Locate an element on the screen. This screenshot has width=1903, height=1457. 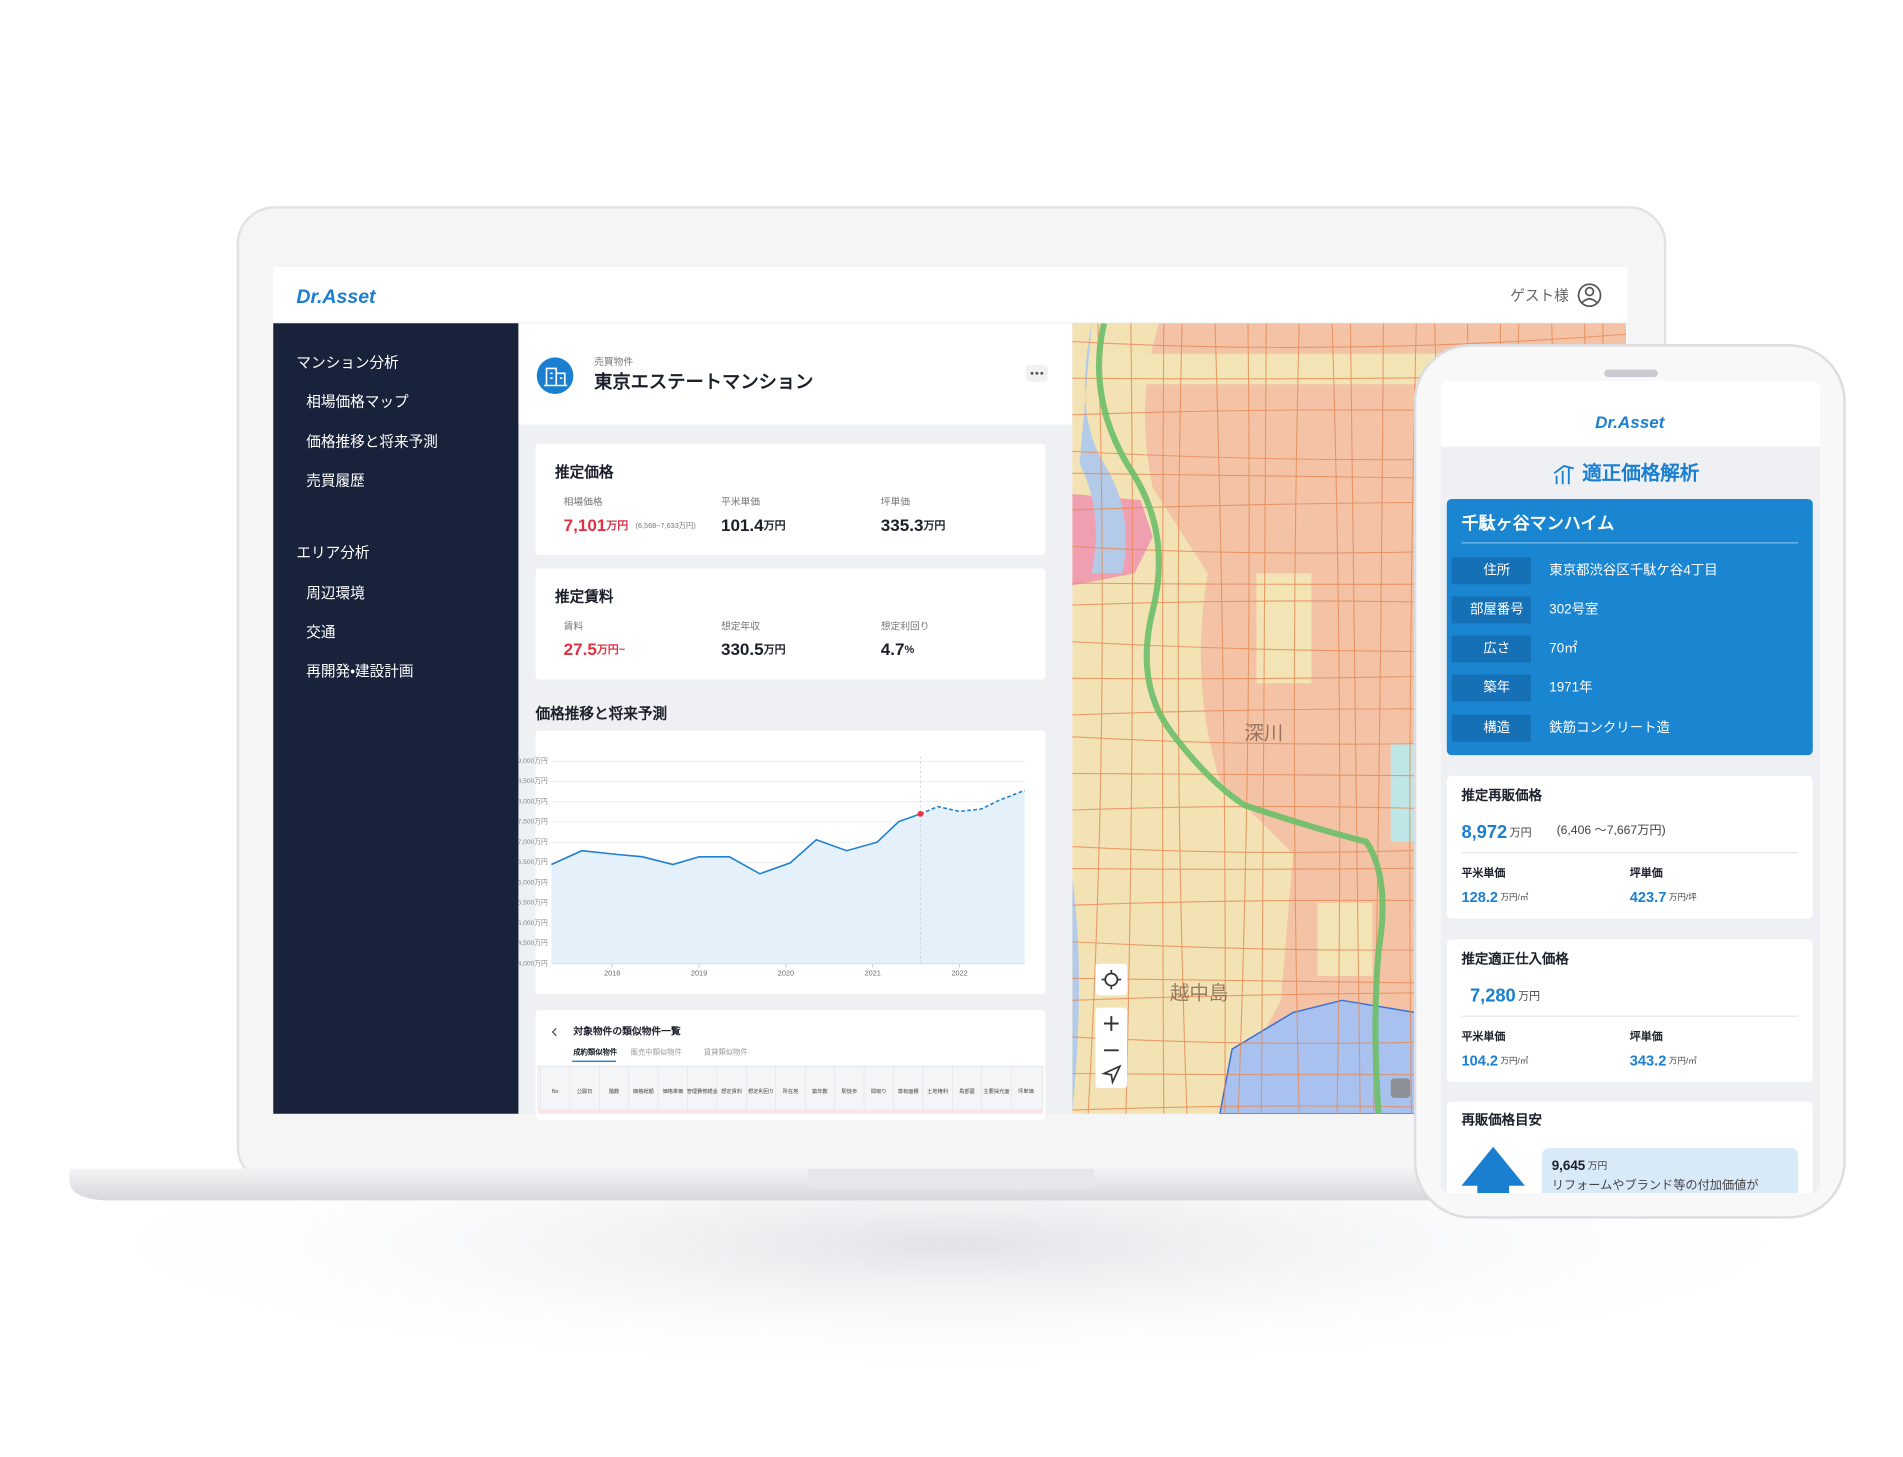
menu-item: 交通 is located at coordinates (321, 632).